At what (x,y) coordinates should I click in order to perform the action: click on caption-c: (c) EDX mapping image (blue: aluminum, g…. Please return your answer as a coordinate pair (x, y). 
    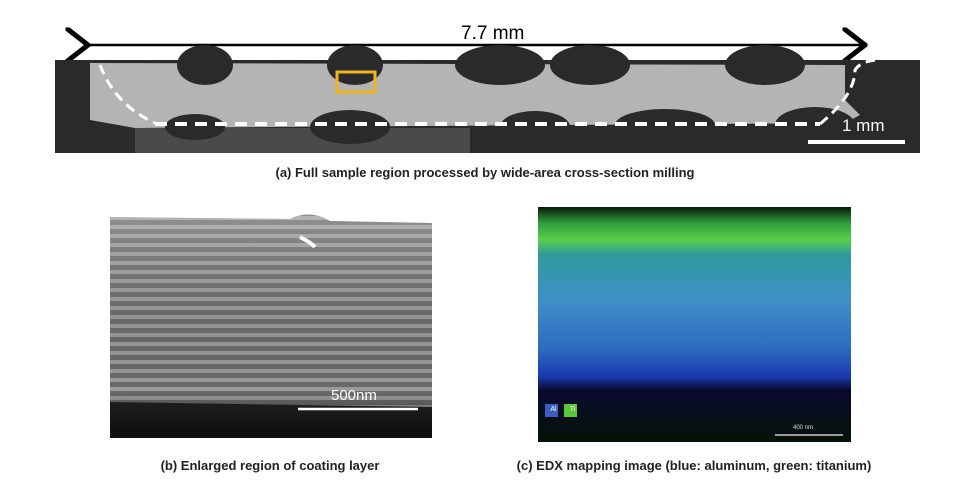
    Looking at the image, I should click on (694, 465).